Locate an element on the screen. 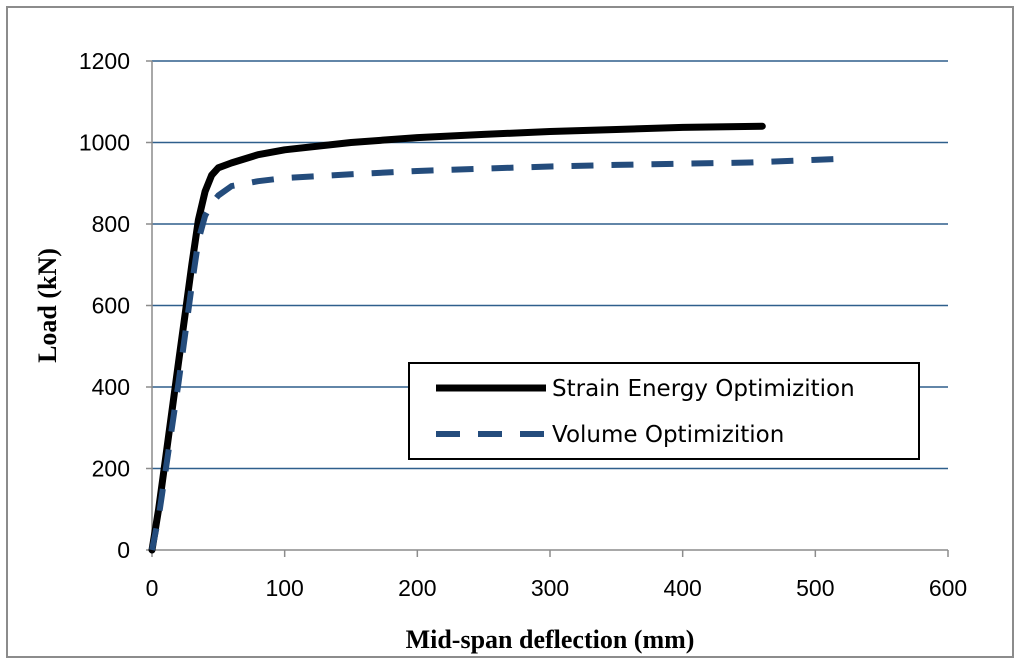  y-tick-label: 1200 is located at coordinates (104, 61).